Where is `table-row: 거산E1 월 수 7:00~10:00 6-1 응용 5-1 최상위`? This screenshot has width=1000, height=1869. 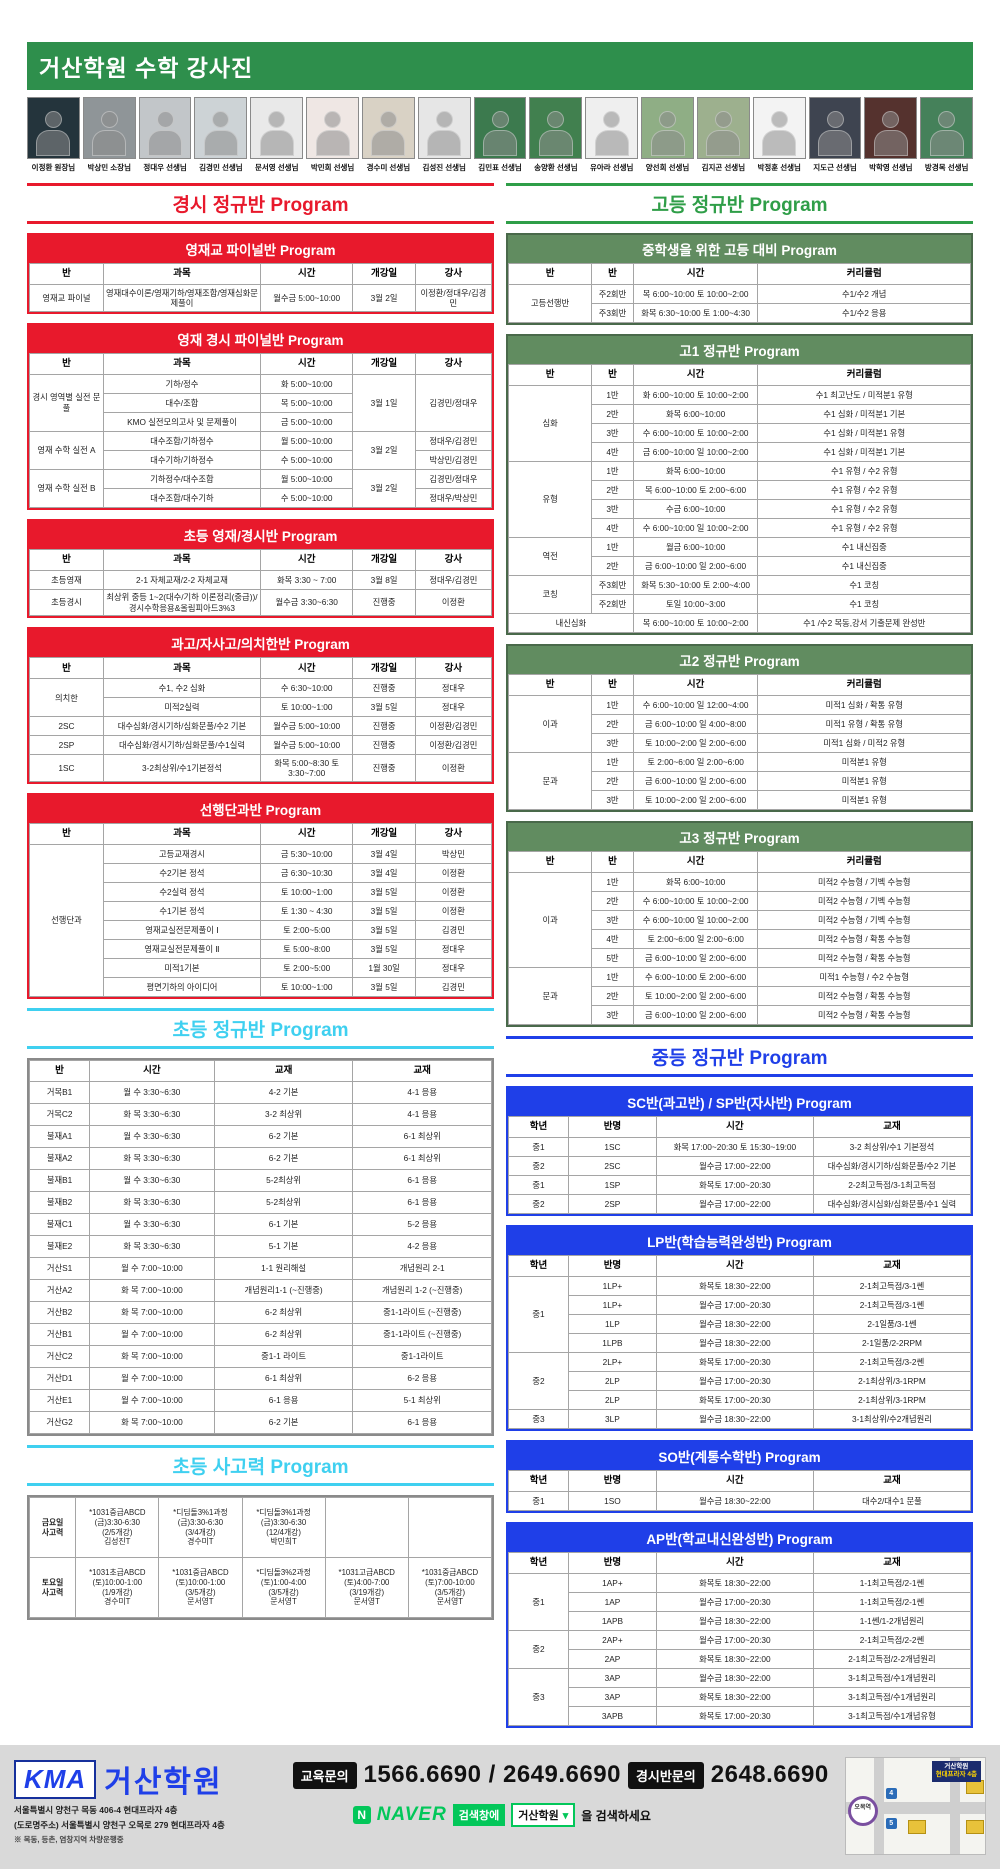 table-row: 거산E1 월 수 7:00~10:00 6-1 응용 5-1 최상위 is located at coordinates (260, 1401).